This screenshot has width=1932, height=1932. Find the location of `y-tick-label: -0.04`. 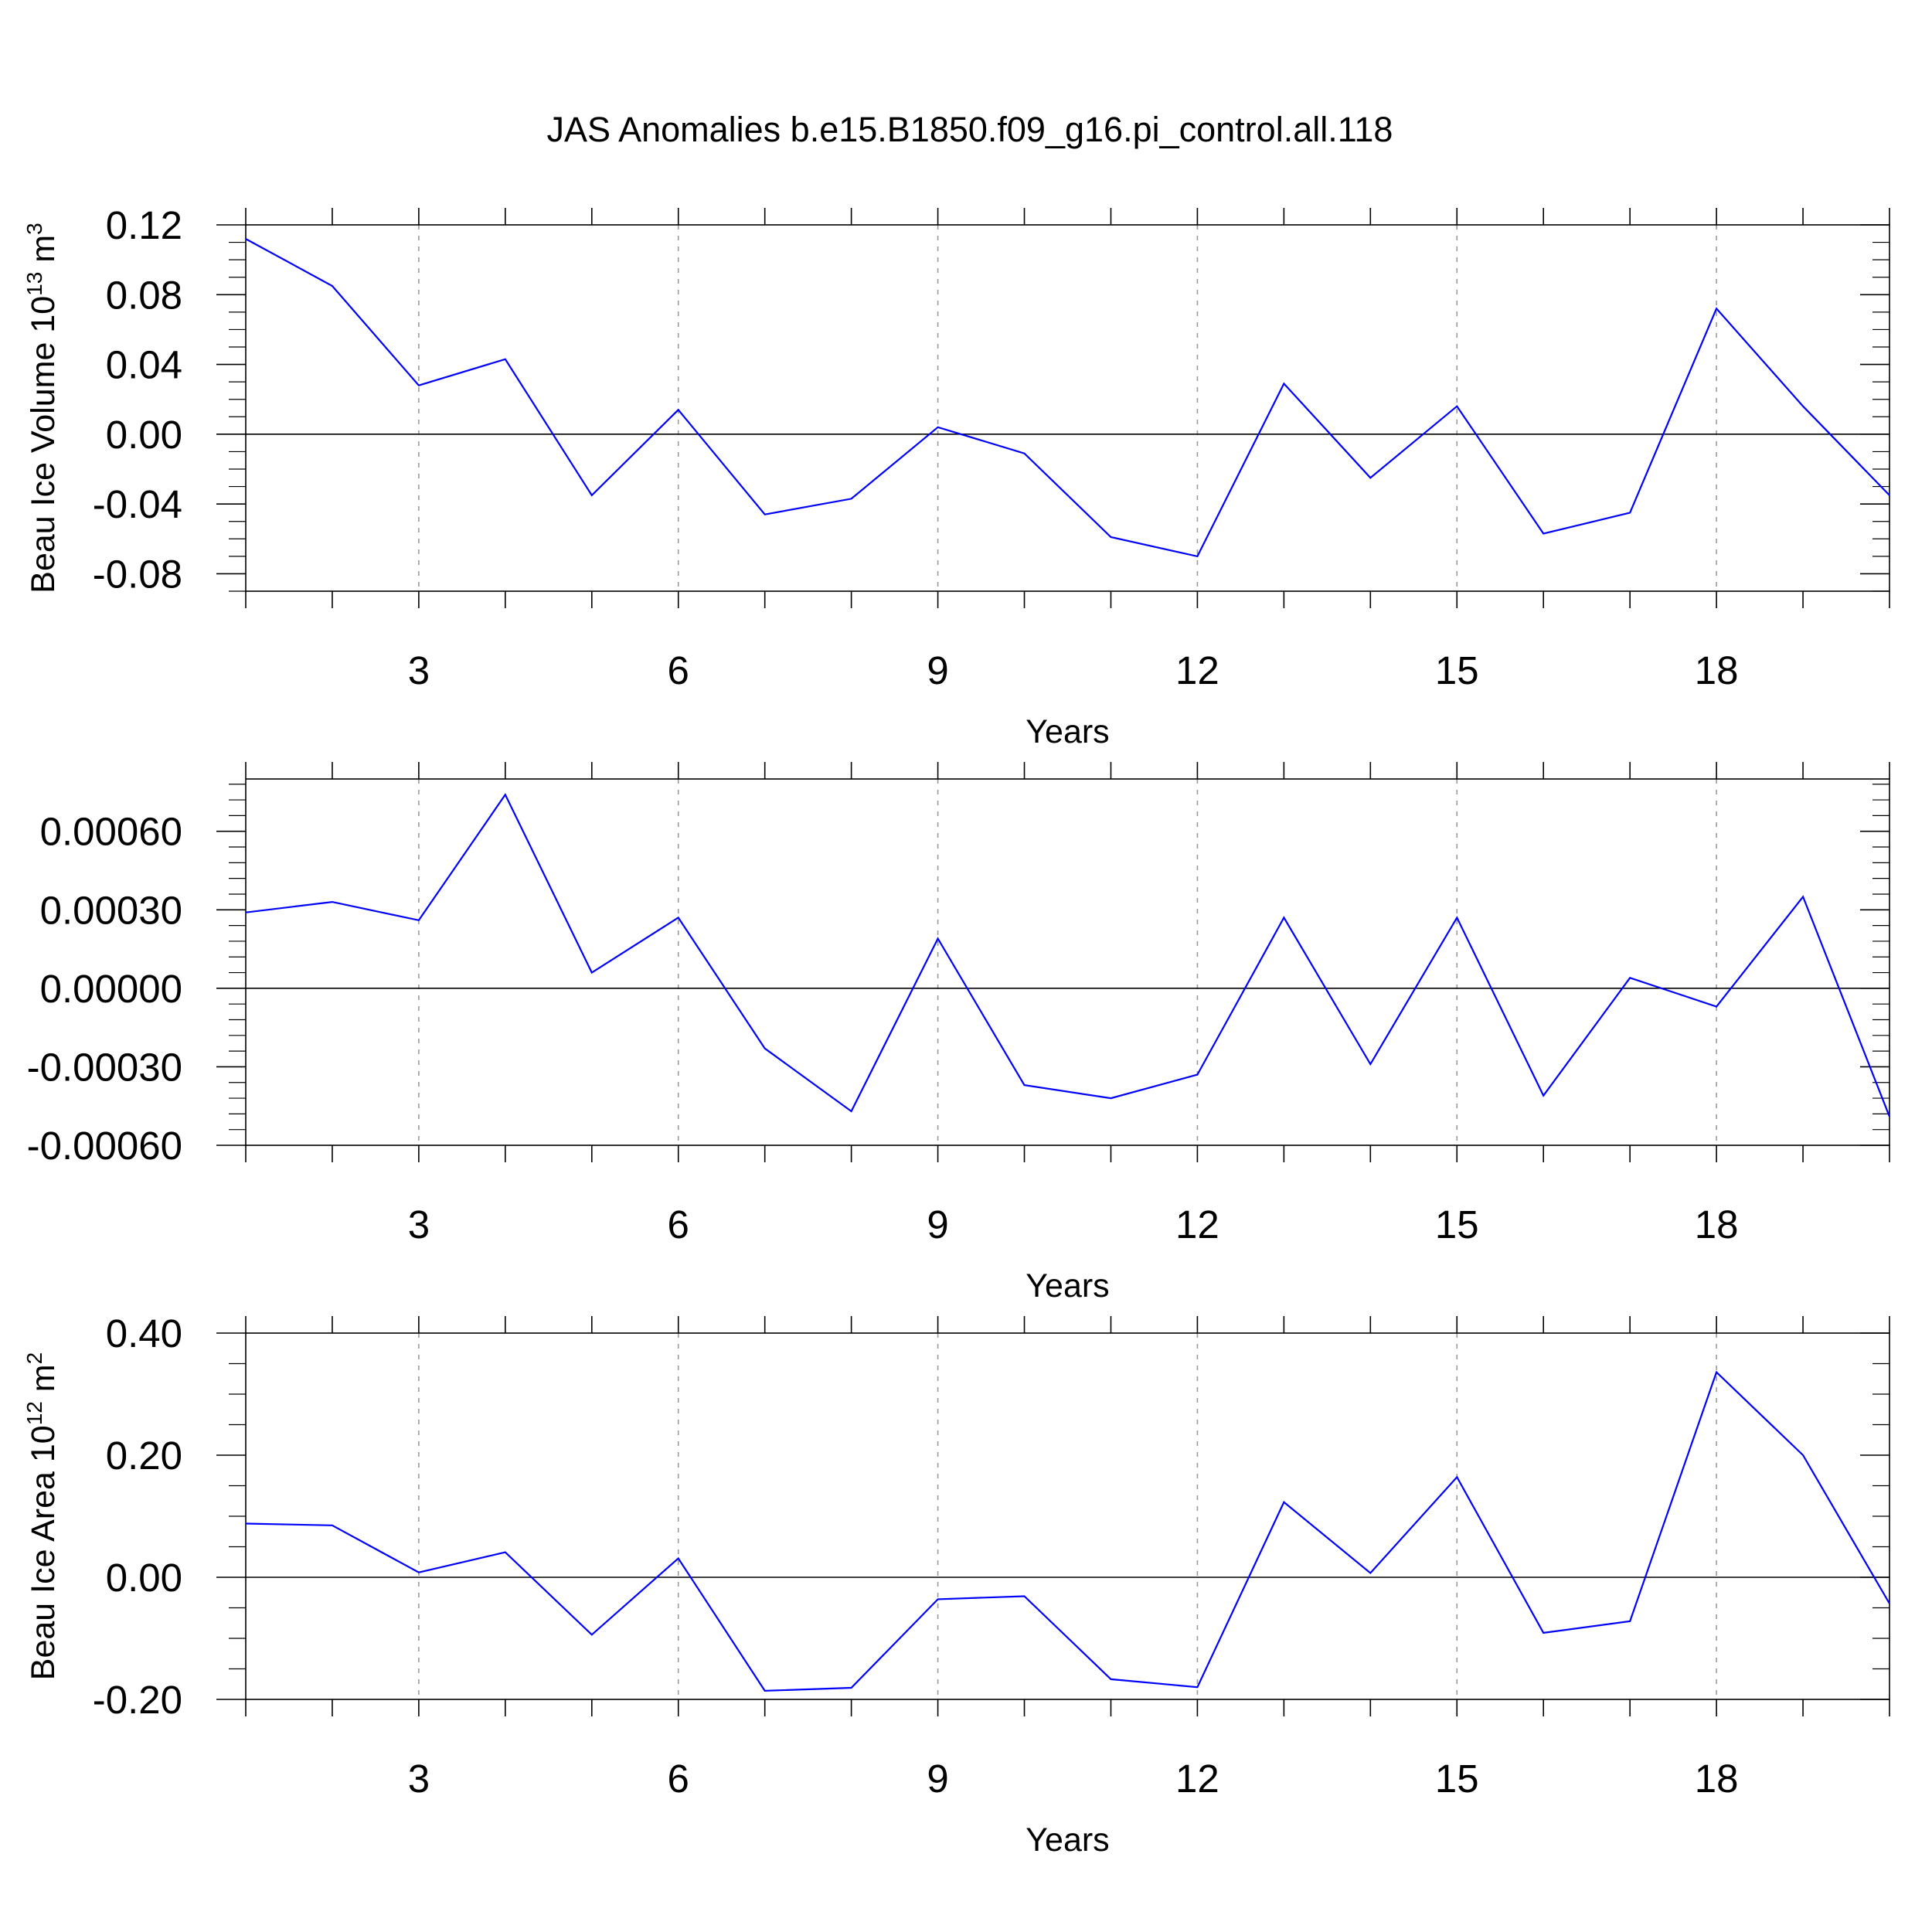

y-tick-label: -0.04 is located at coordinates (137, 504).